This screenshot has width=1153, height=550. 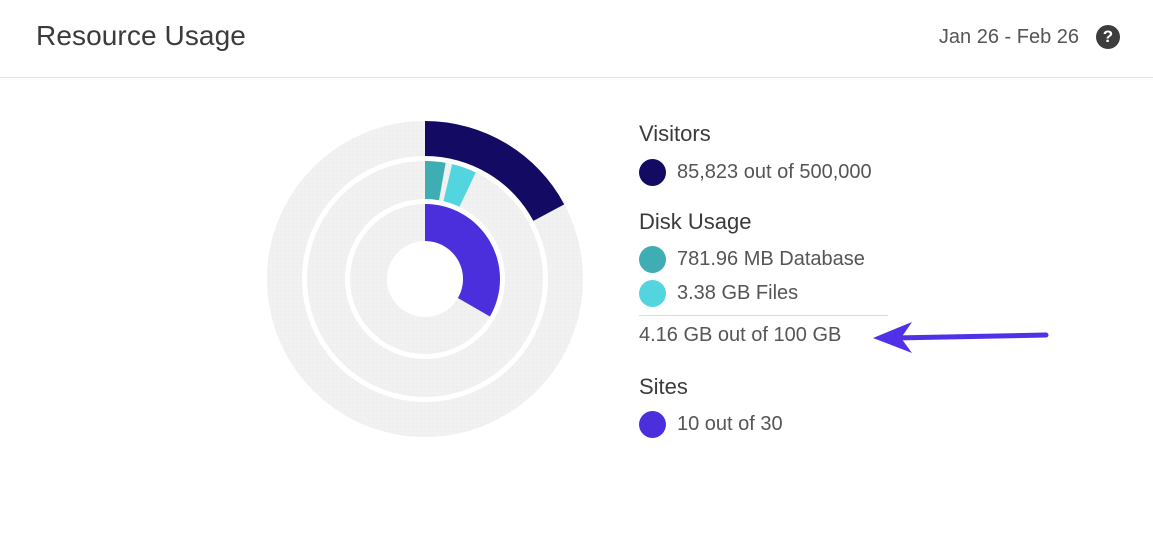 What do you see at coordinates (961, 337) in the screenshot?
I see `arrow-annotation-icon` at bounding box center [961, 337].